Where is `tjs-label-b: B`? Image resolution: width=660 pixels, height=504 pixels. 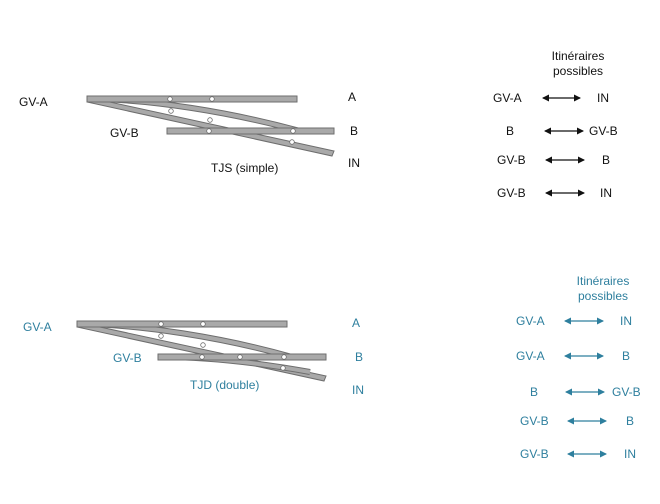 tjs-label-b: B is located at coordinates (354, 131).